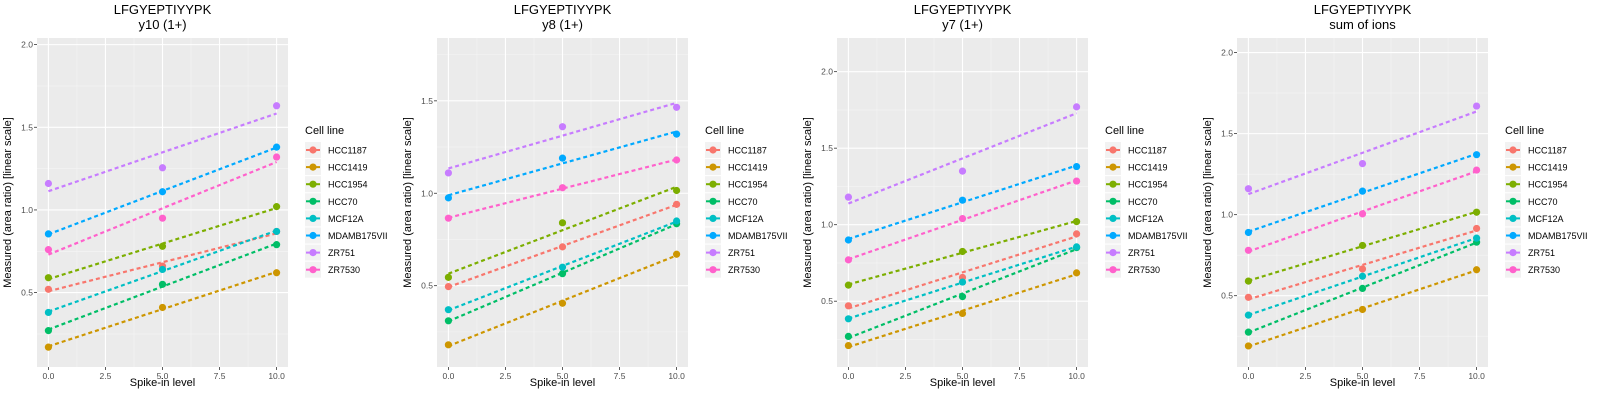 The image size is (1600, 405). Describe the element at coordinates (1362, 24) in the screenshot. I see `chart-subtitle: sum of ions` at that location.